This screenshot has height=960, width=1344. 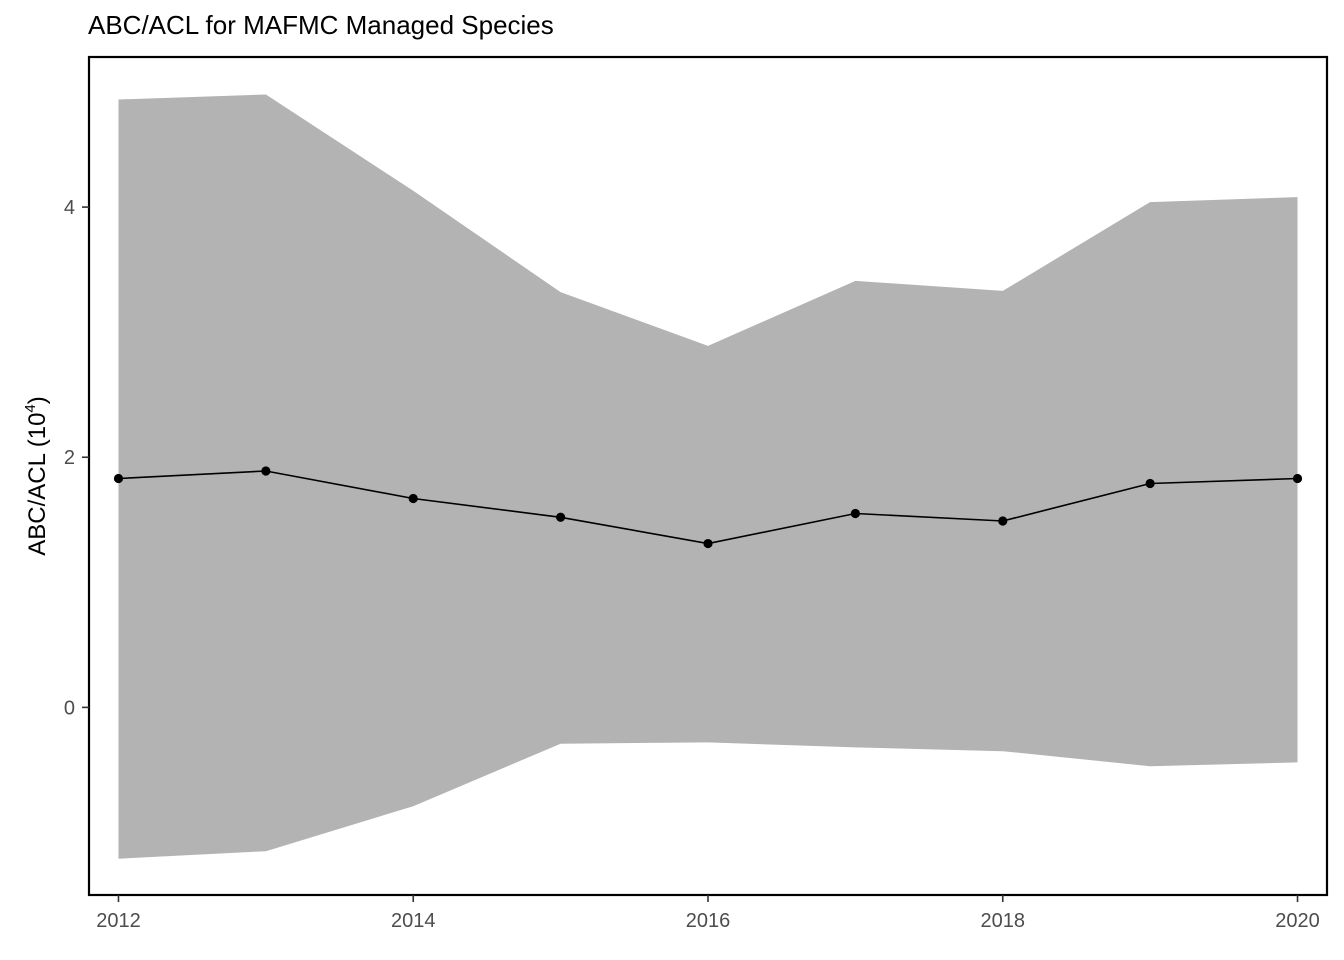 I want to click on x-tick-label: 2016, so click(x=708, y=921).